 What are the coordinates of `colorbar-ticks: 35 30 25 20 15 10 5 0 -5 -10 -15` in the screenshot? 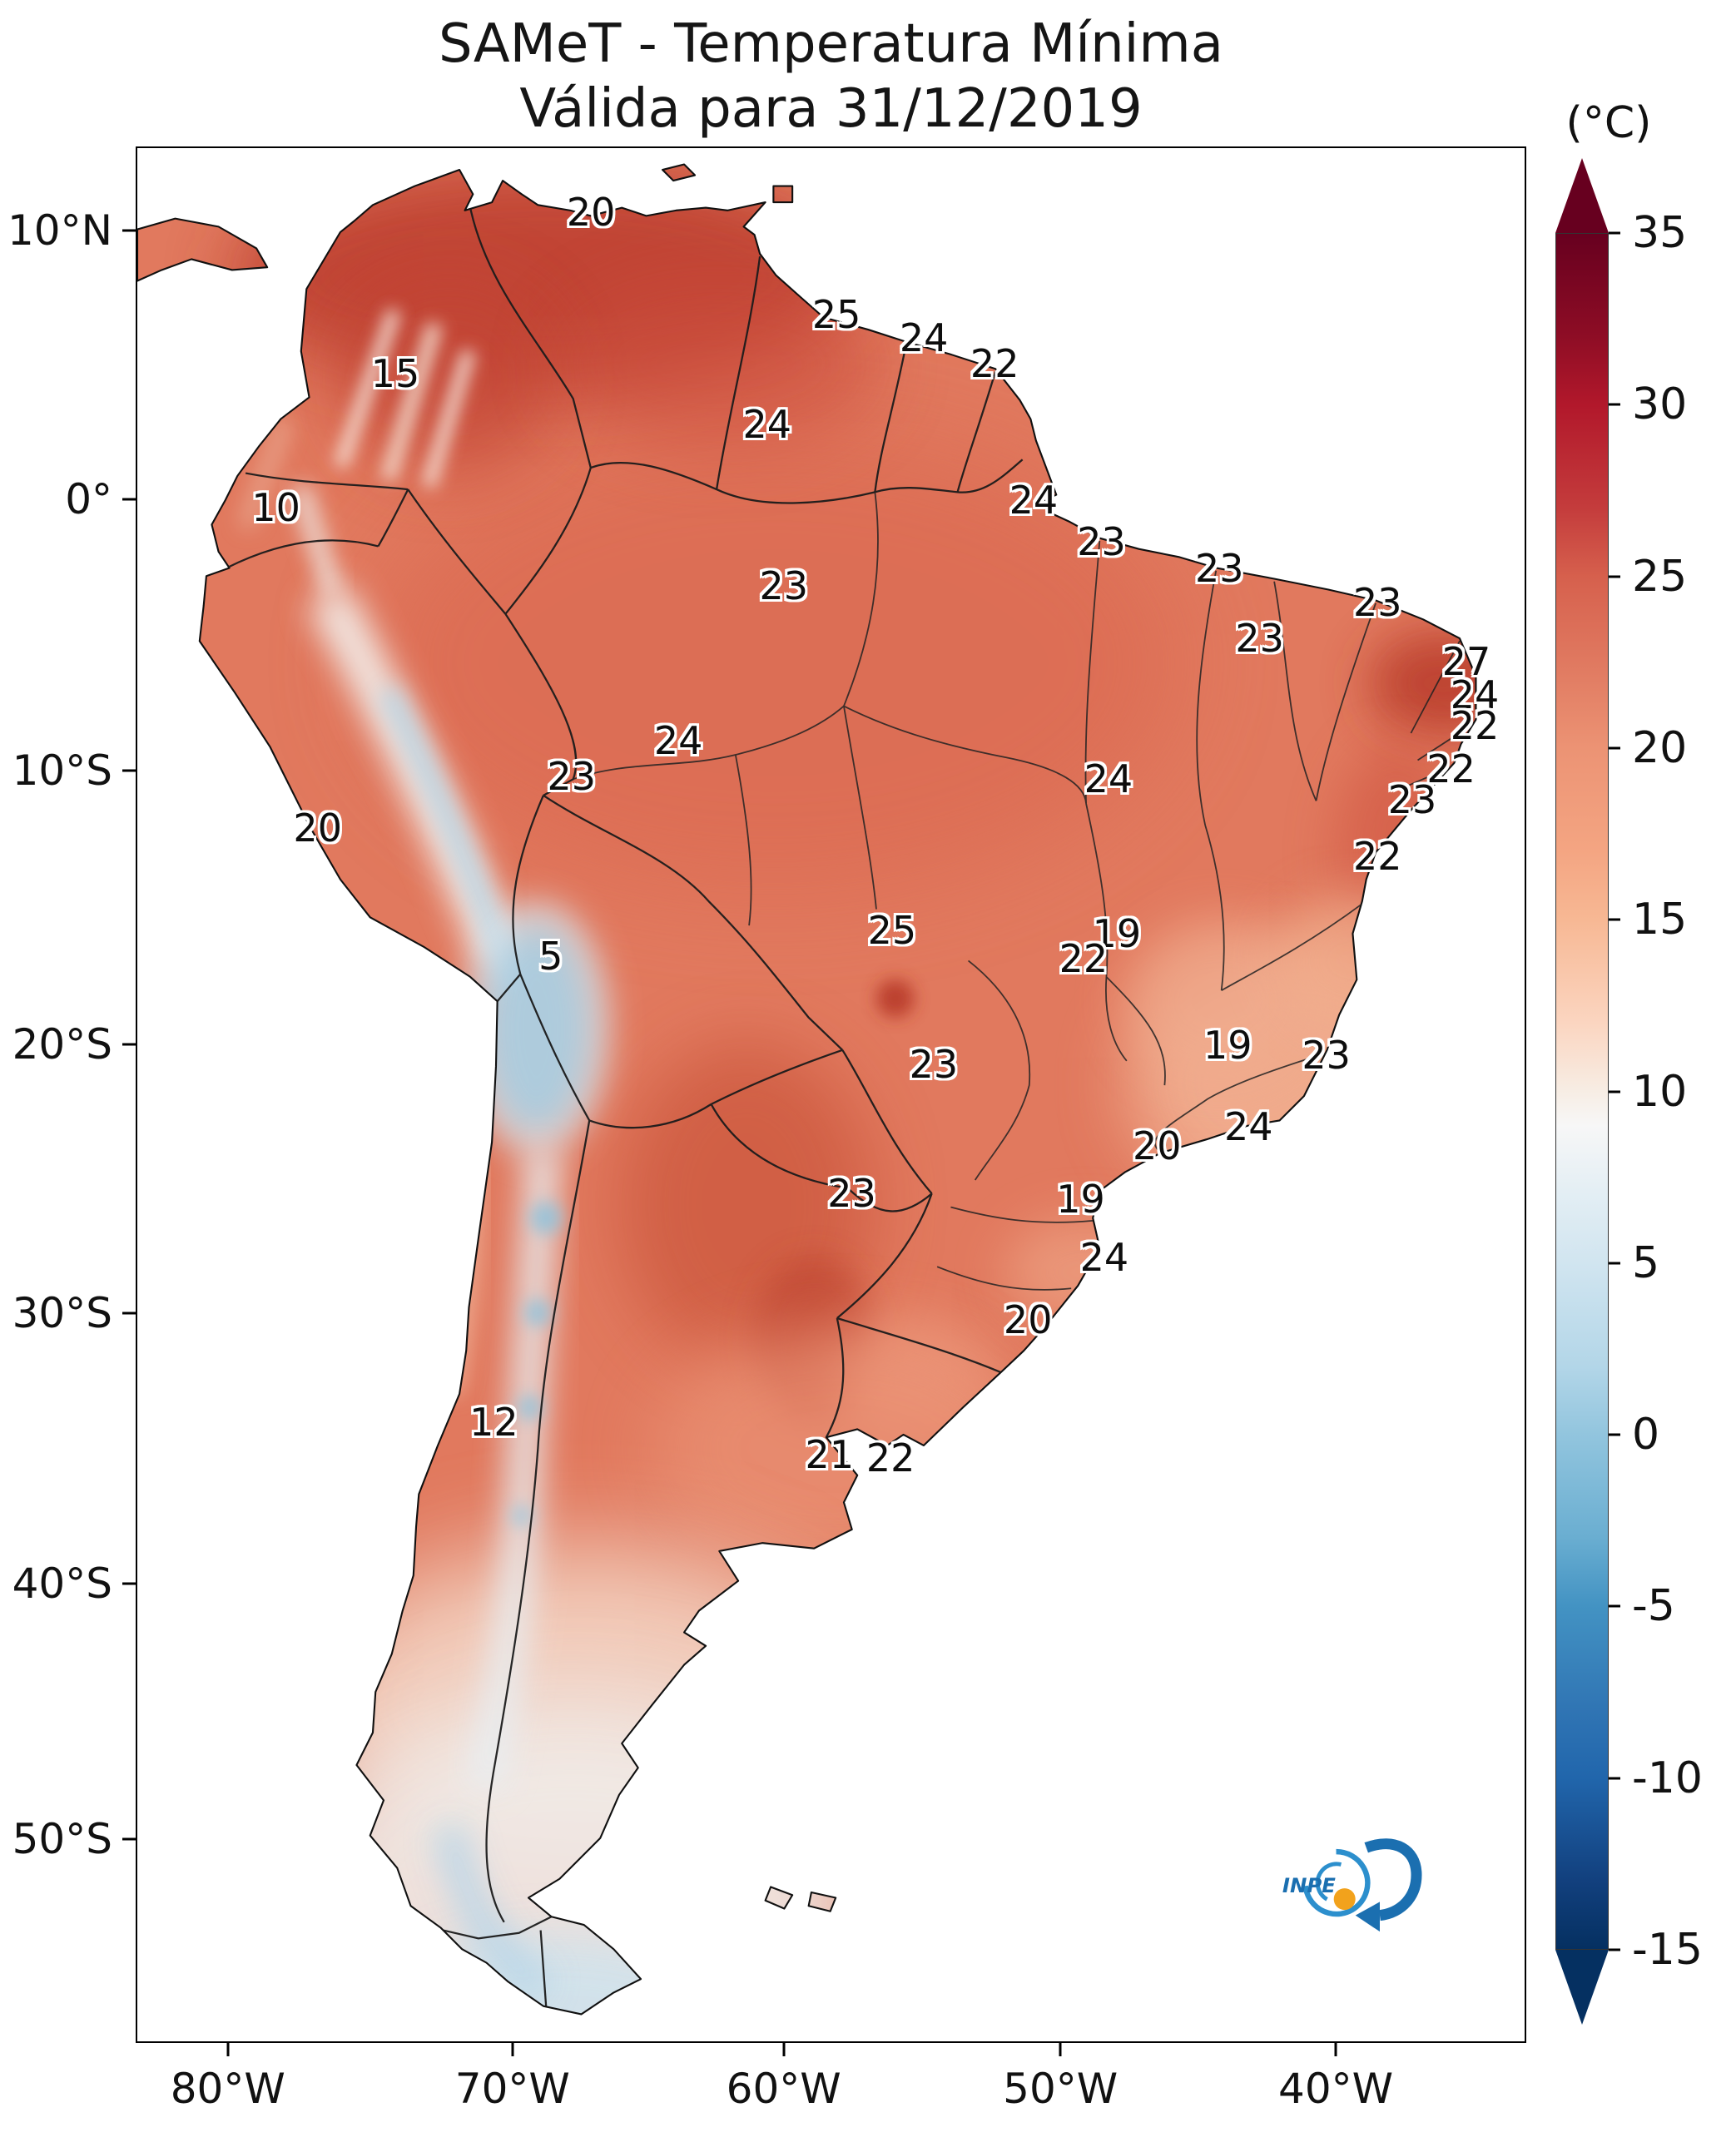 It's located at (1673, 1091).